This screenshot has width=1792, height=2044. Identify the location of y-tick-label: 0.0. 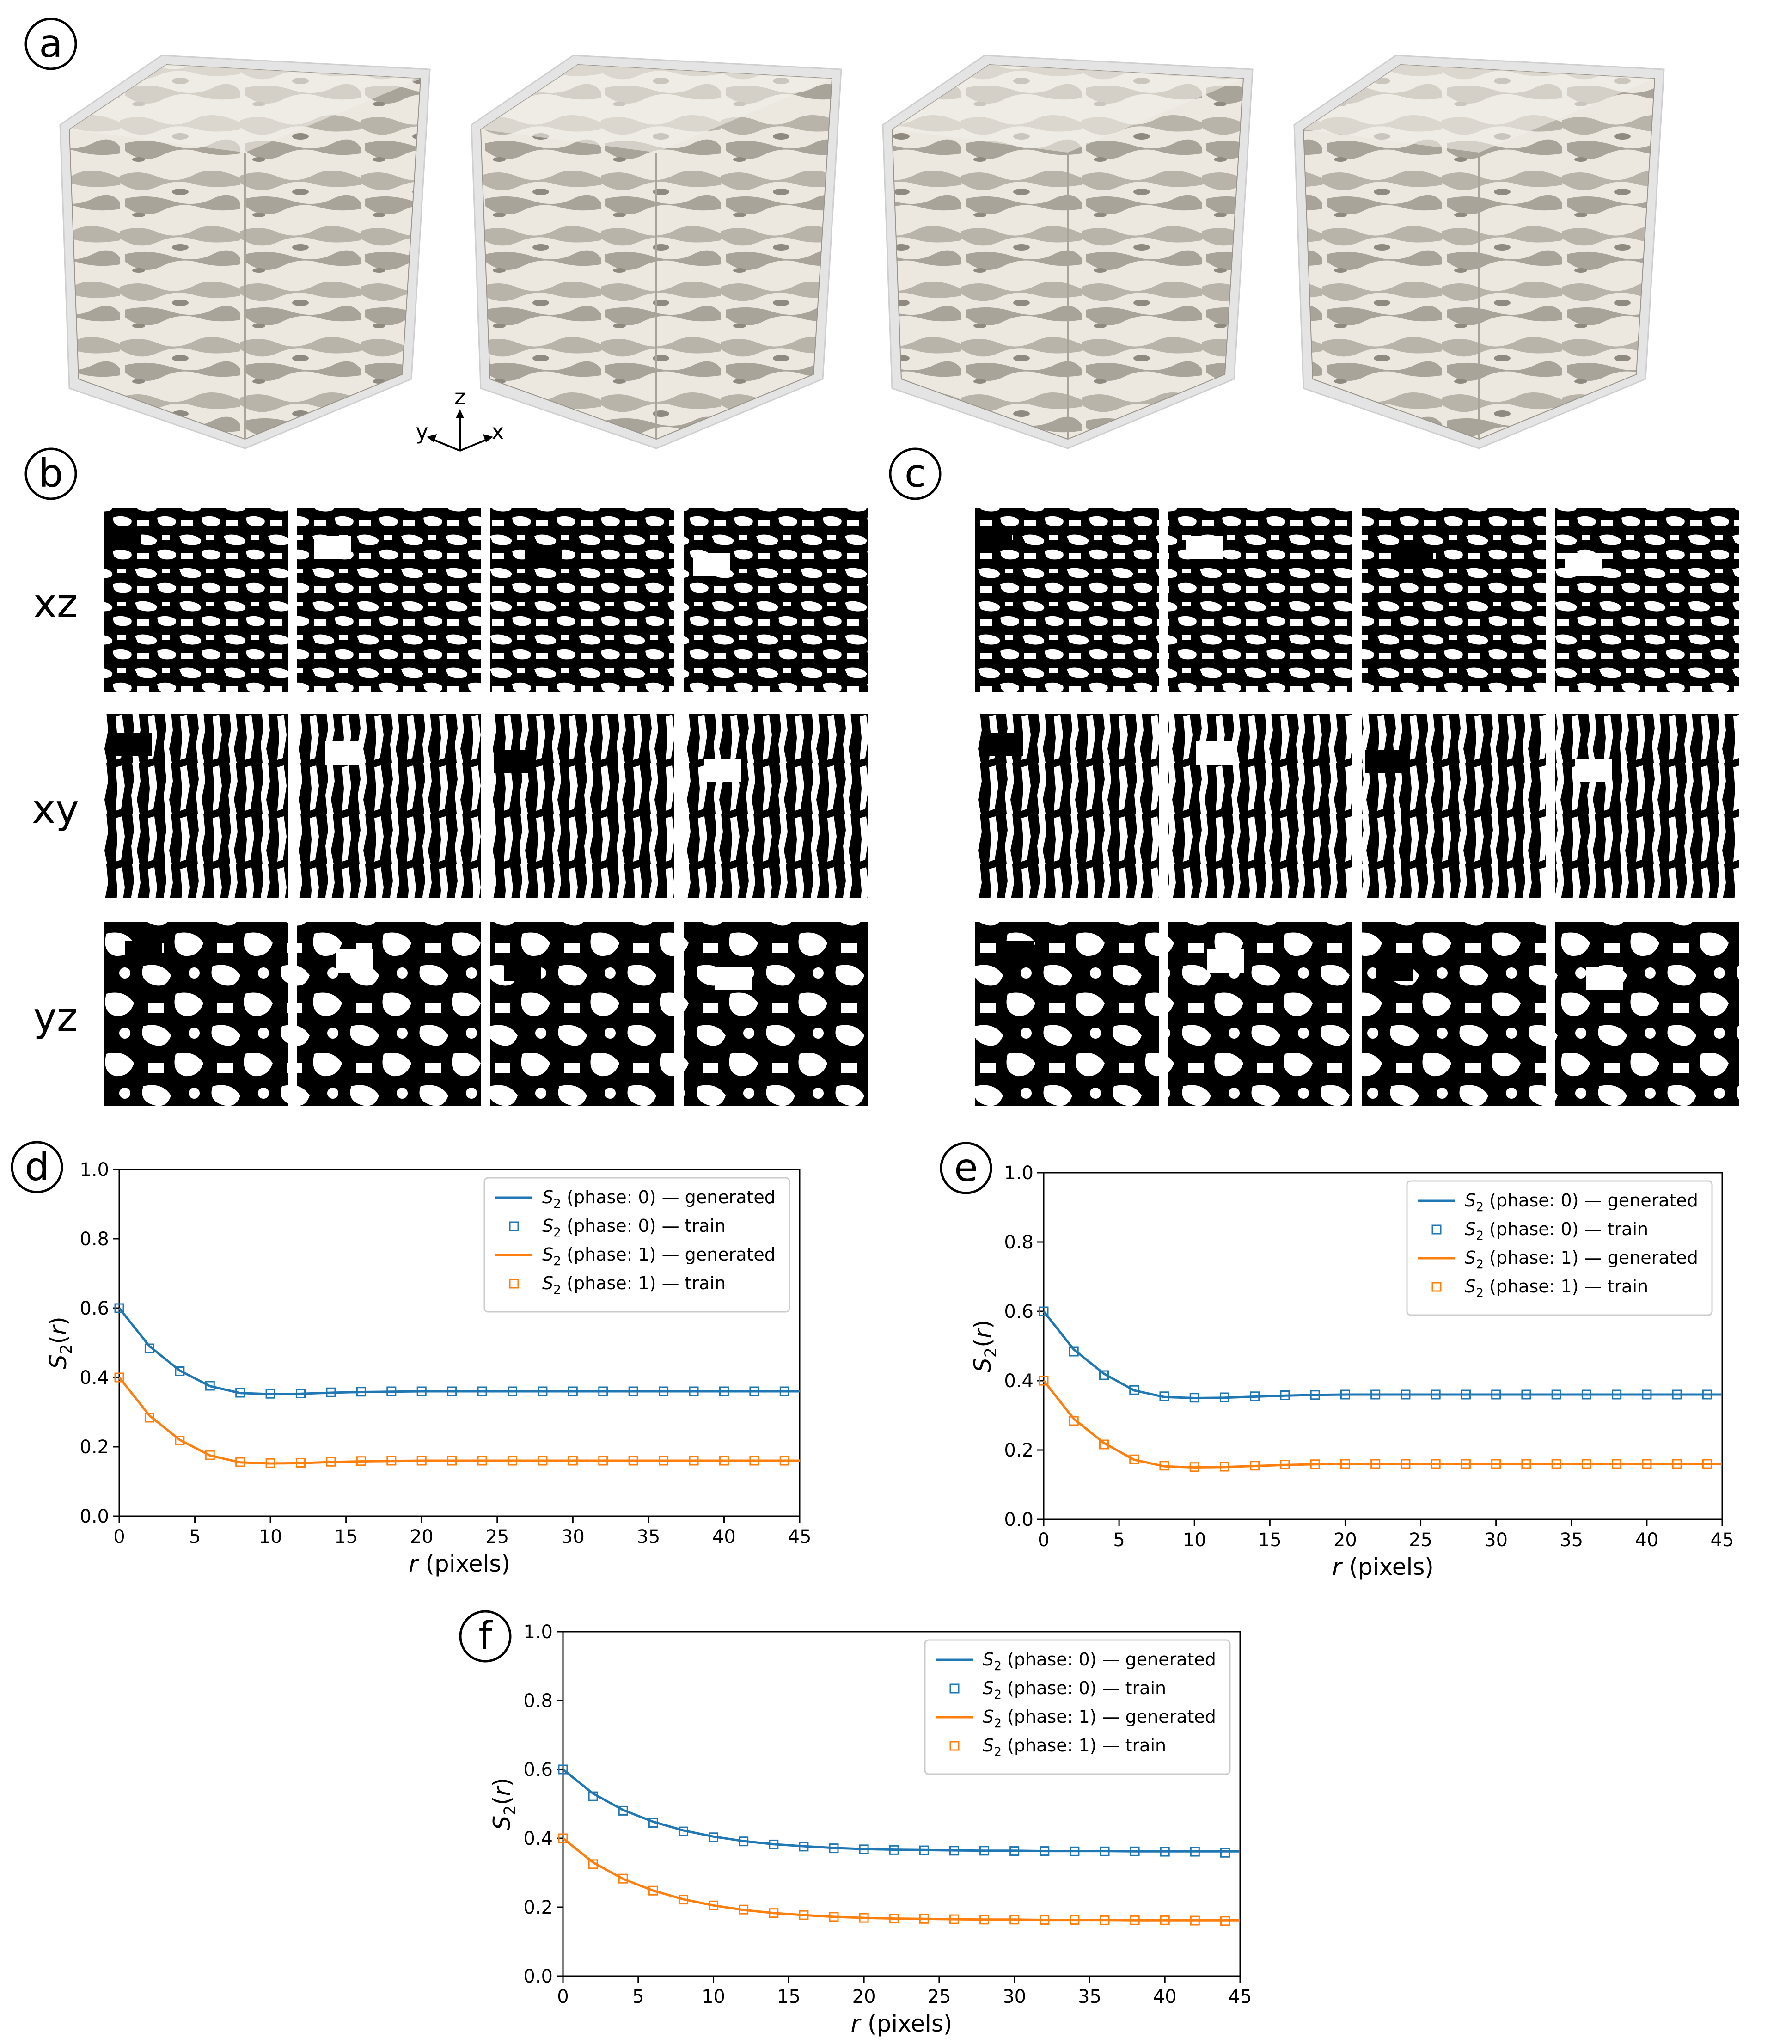
(1019, 1519).